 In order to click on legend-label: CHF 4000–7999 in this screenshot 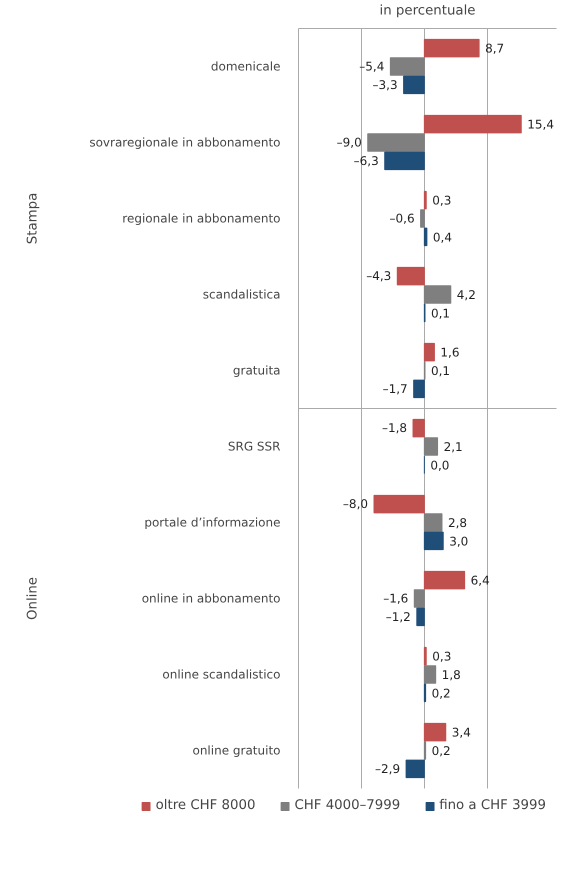, I will do `click(347, 805)`.